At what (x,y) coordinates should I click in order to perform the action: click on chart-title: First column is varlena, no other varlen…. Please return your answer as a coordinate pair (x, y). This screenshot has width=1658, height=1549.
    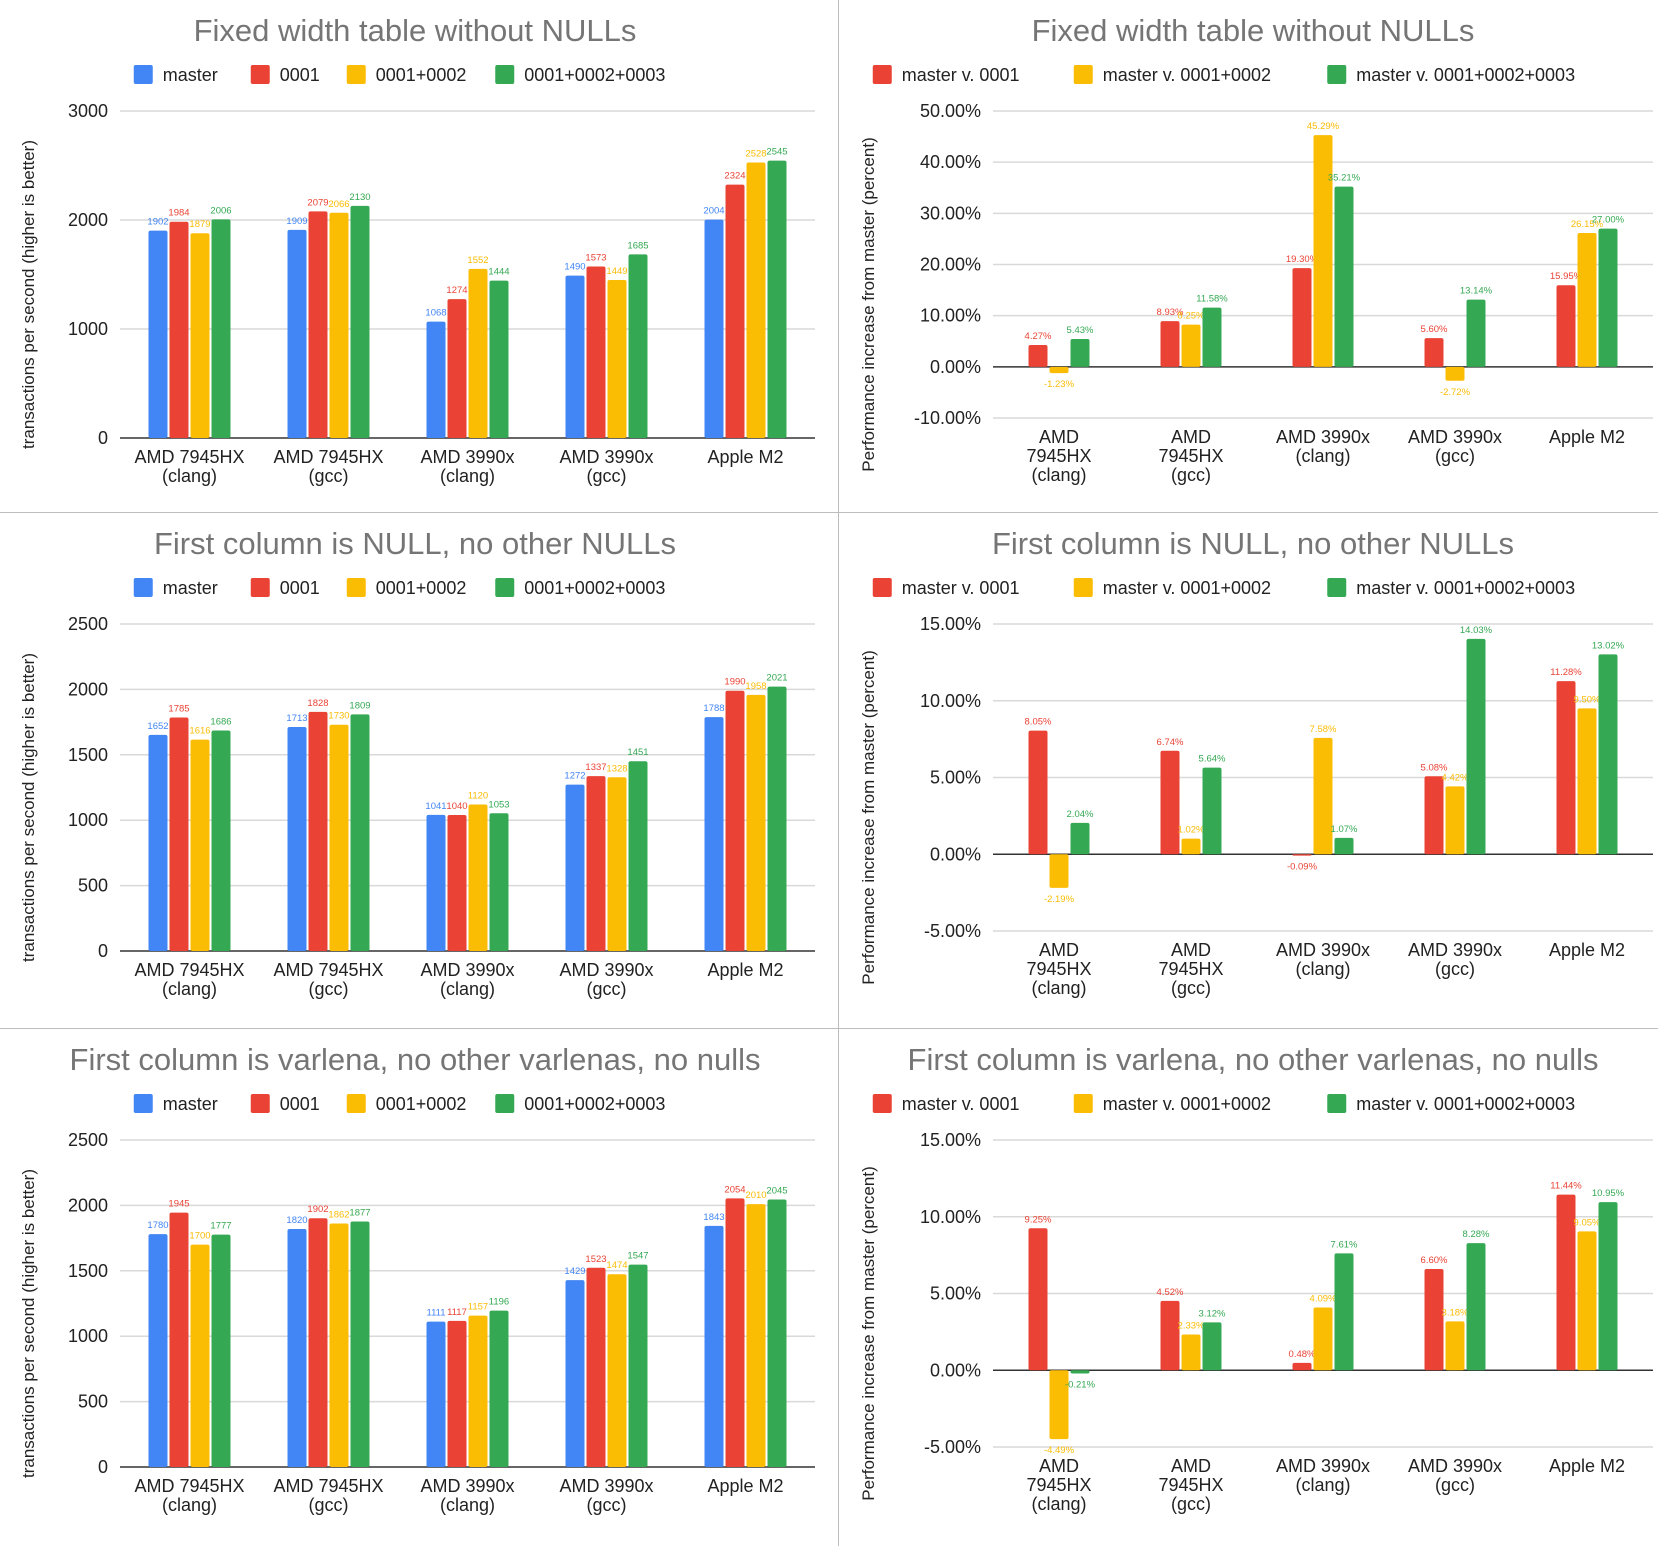
    Looking at the image, I should click on (1253, 1059).